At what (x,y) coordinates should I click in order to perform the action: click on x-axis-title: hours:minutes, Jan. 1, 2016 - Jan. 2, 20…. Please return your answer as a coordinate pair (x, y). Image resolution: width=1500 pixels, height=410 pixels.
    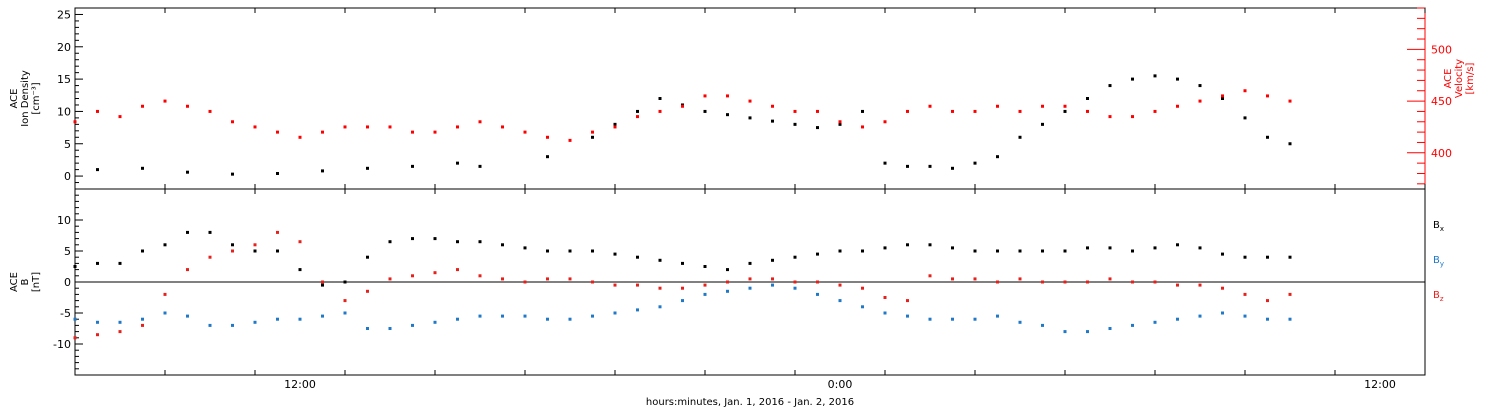
    Looking at the image, I should click on (750, 402).